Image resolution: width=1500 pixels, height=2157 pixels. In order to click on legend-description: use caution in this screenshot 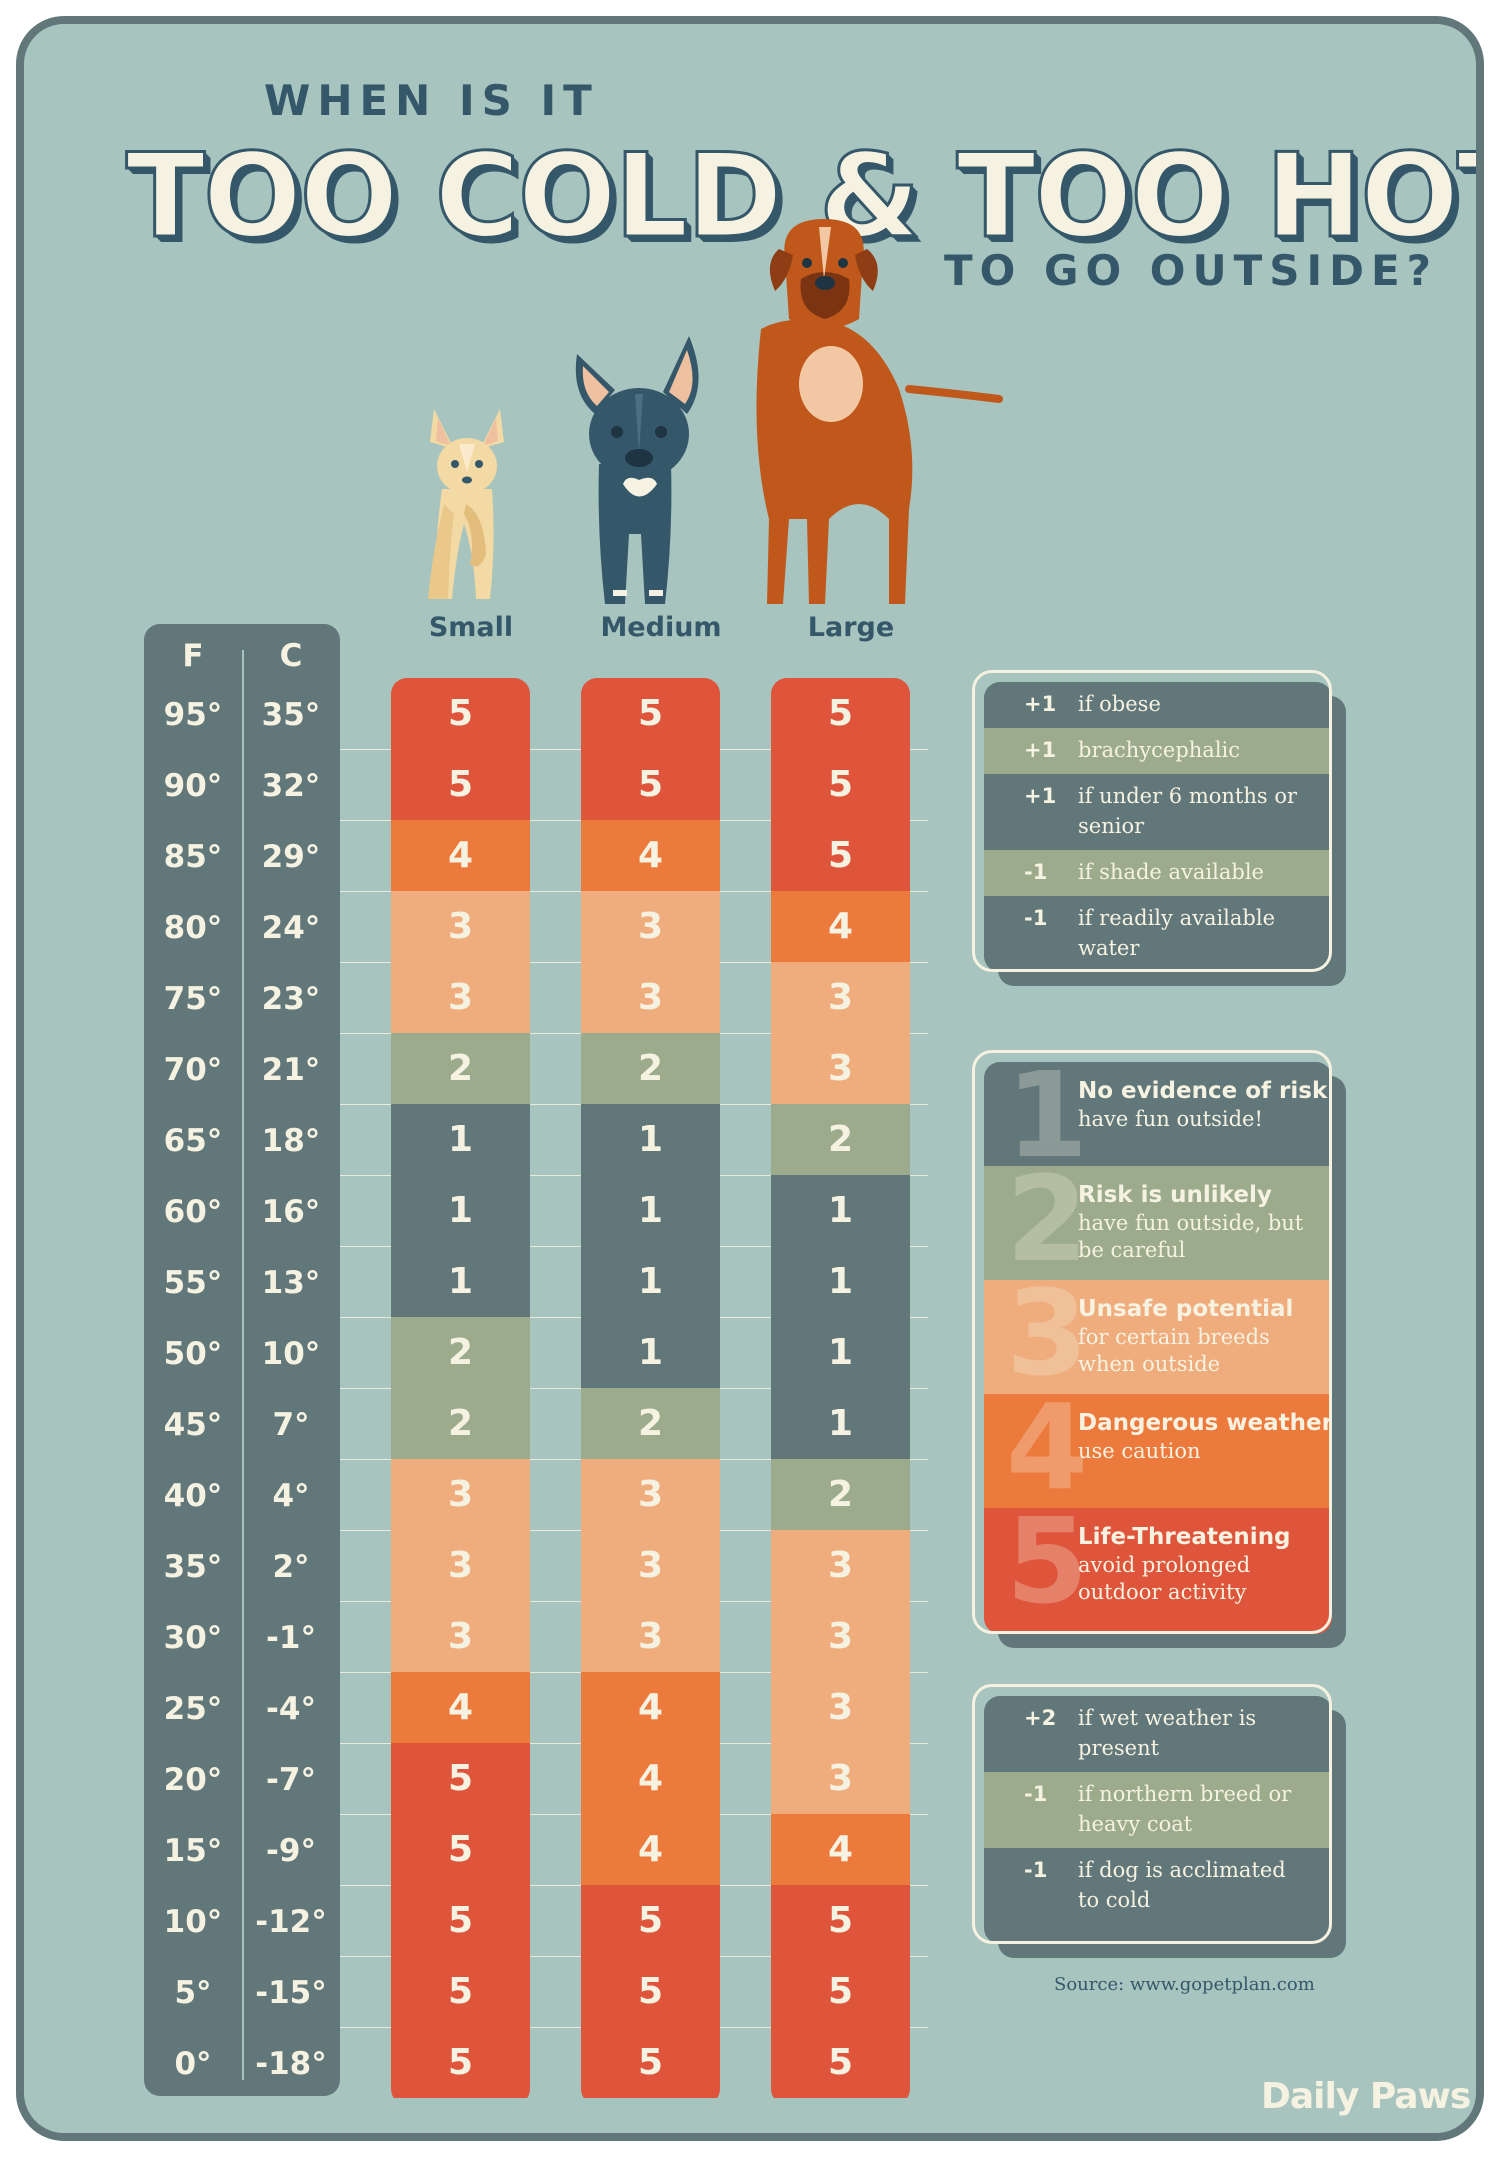, I will do `click(1139, 1451)`.